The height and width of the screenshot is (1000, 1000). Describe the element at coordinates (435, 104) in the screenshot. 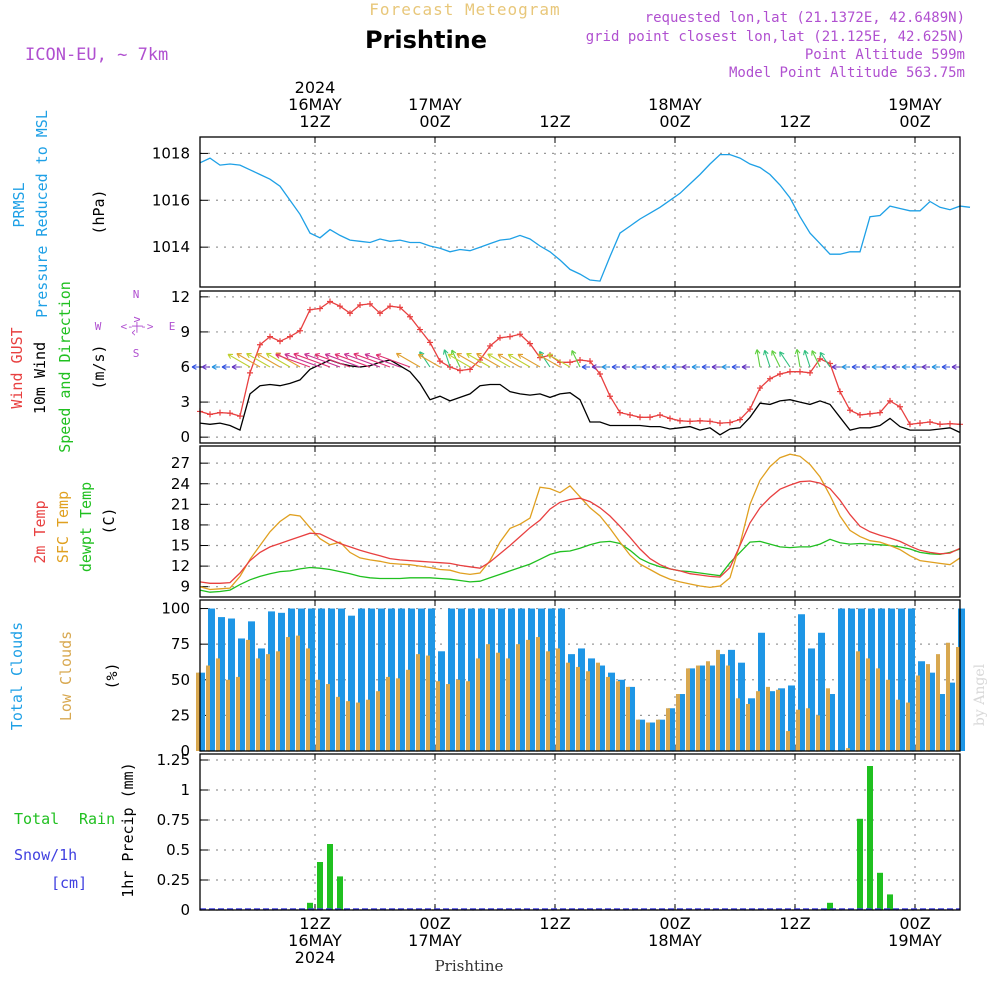

I see `top-time-label: 17MAY` at that location.